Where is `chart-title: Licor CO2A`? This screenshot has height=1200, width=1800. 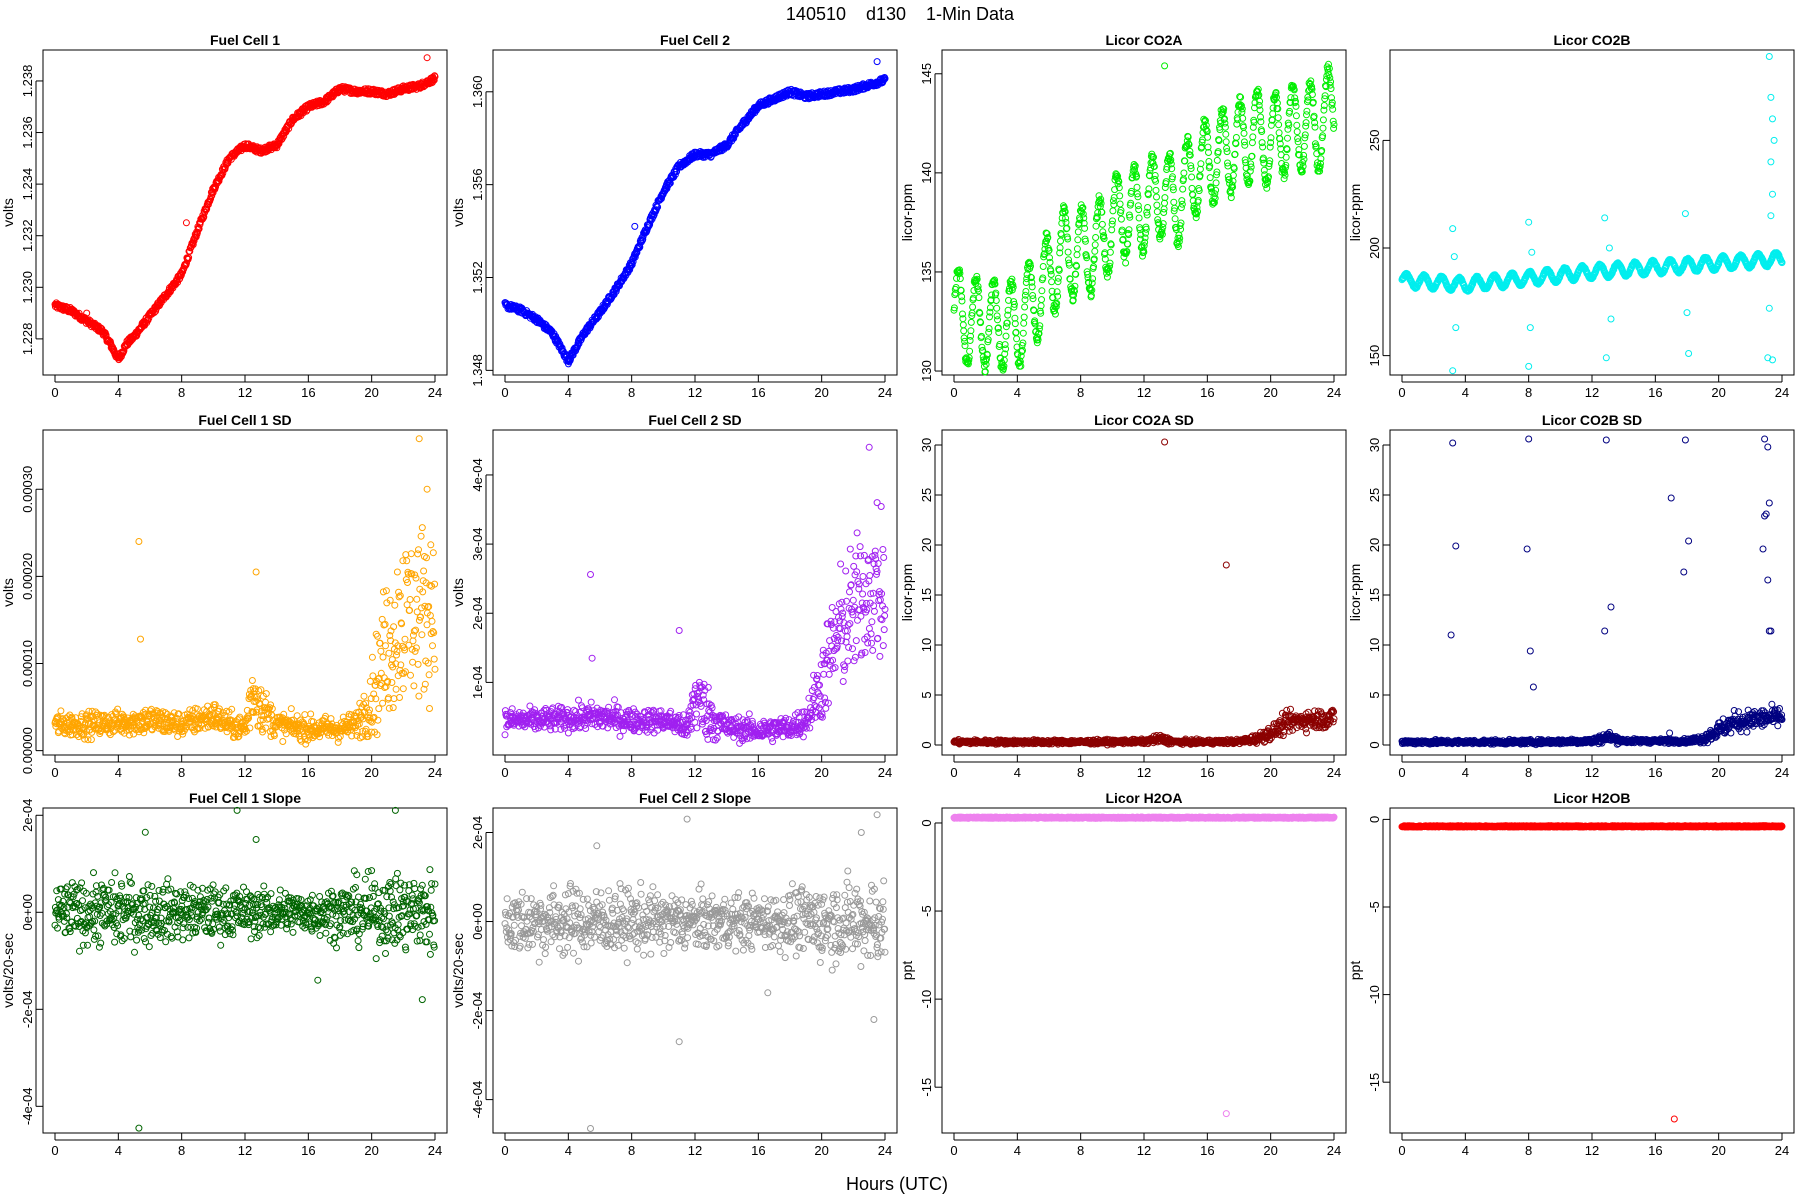
chart-title: Licor CO2A is located at coordinates (1143, 40).